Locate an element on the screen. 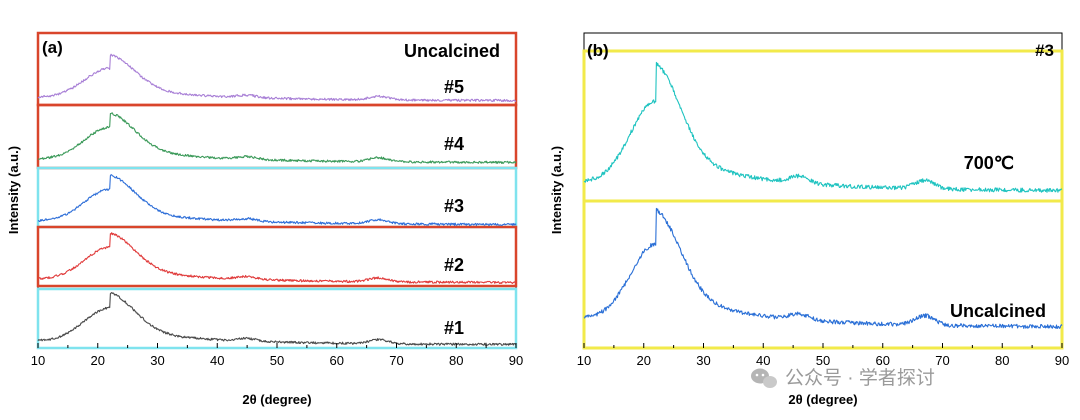  panel-a-label: (a) is located at coordinates (52, 47).